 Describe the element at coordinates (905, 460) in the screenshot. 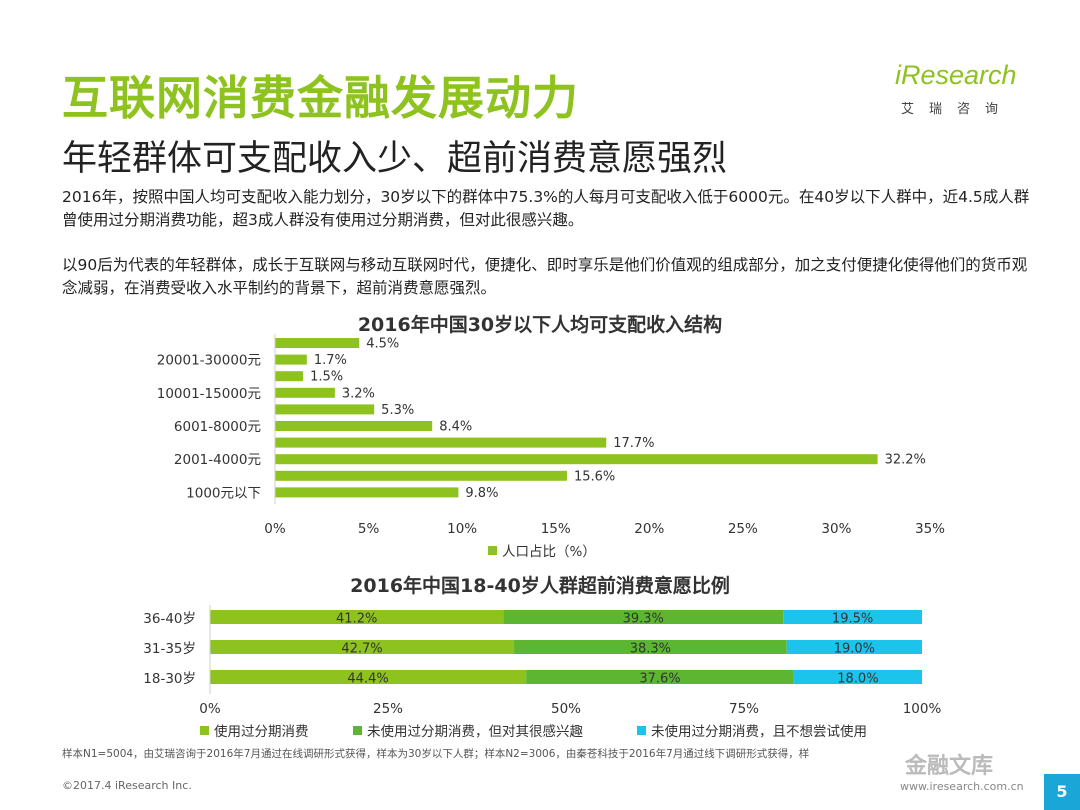

I see `bar-value-label-7: 32.2%` at that location.